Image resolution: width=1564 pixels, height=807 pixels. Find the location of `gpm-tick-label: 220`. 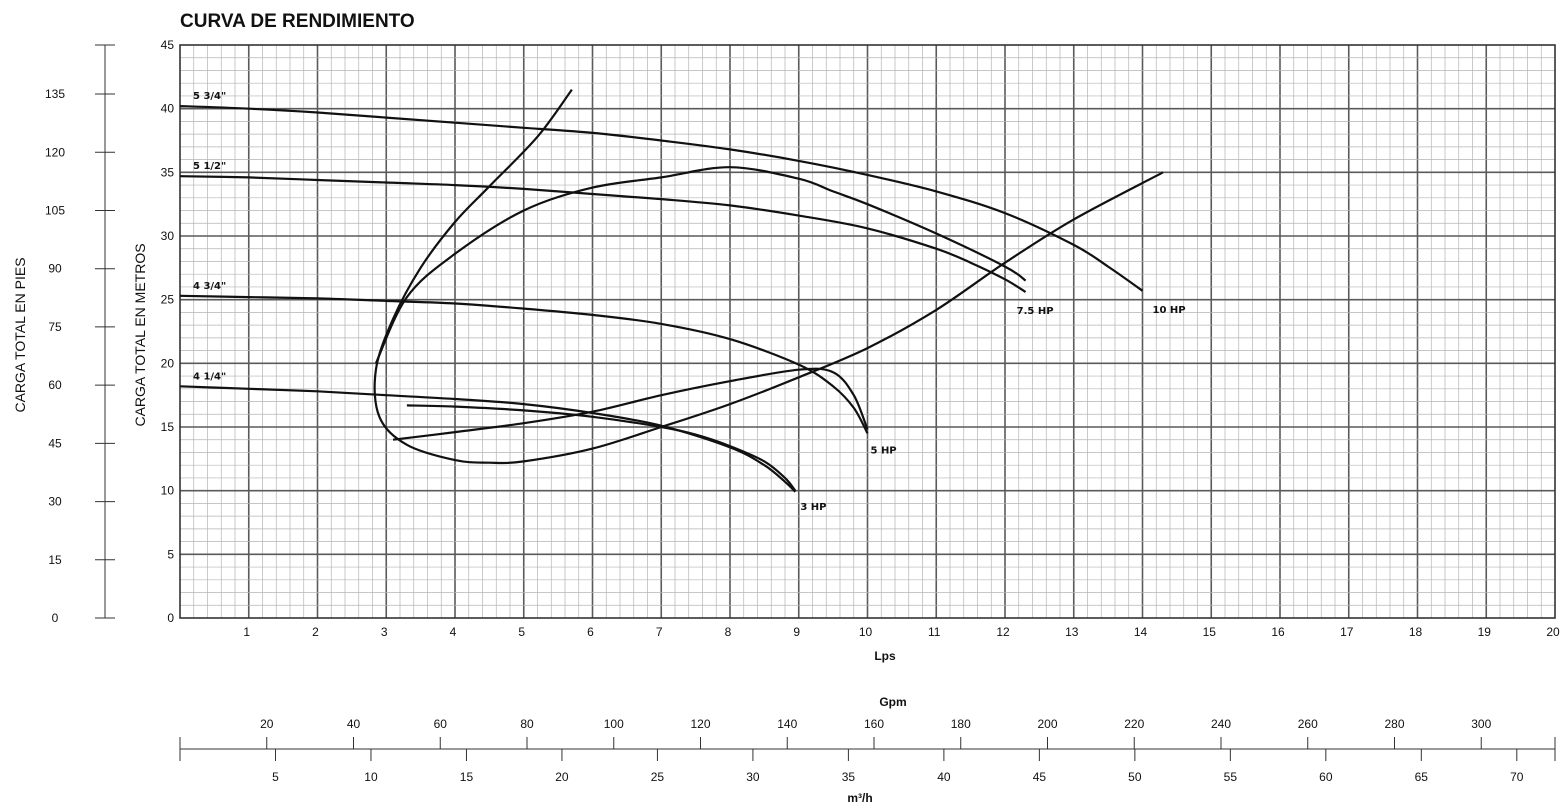

gpm-tick-label: 220 is located at coordinates (1134, 724).